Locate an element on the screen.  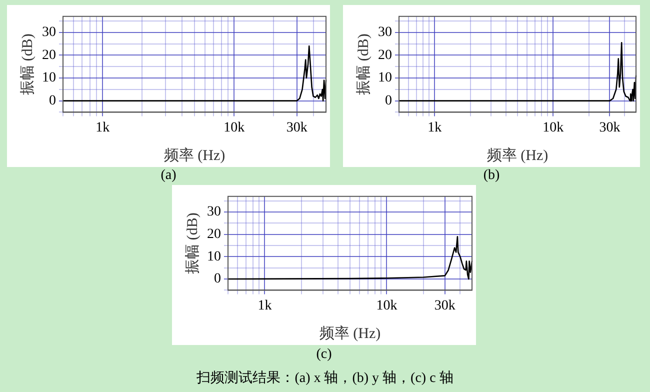
text: (b) is located at coordinates (491, 176).